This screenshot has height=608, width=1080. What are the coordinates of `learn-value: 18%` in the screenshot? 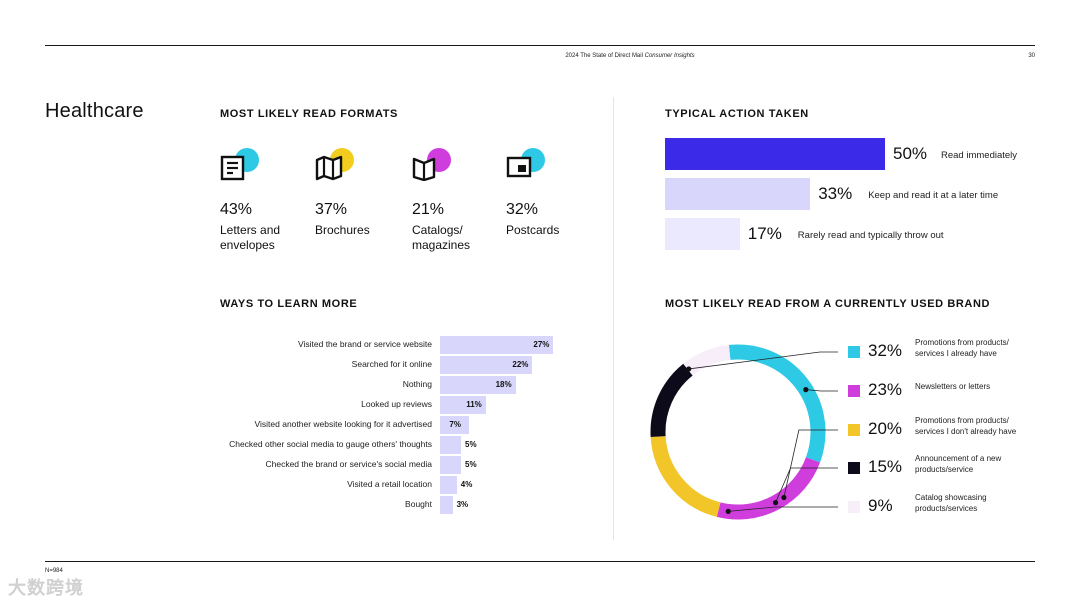 It's located at (503, 384).